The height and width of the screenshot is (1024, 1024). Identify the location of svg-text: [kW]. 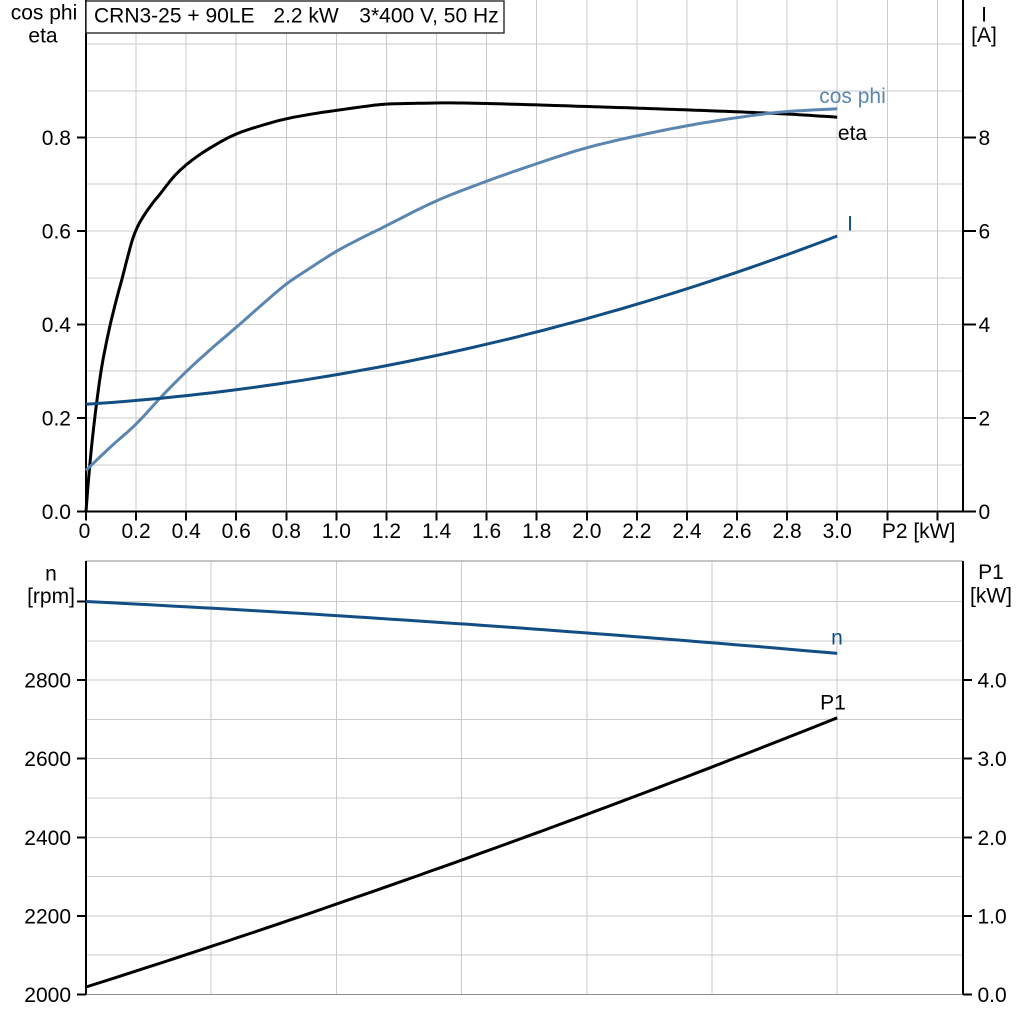
(991, 596).